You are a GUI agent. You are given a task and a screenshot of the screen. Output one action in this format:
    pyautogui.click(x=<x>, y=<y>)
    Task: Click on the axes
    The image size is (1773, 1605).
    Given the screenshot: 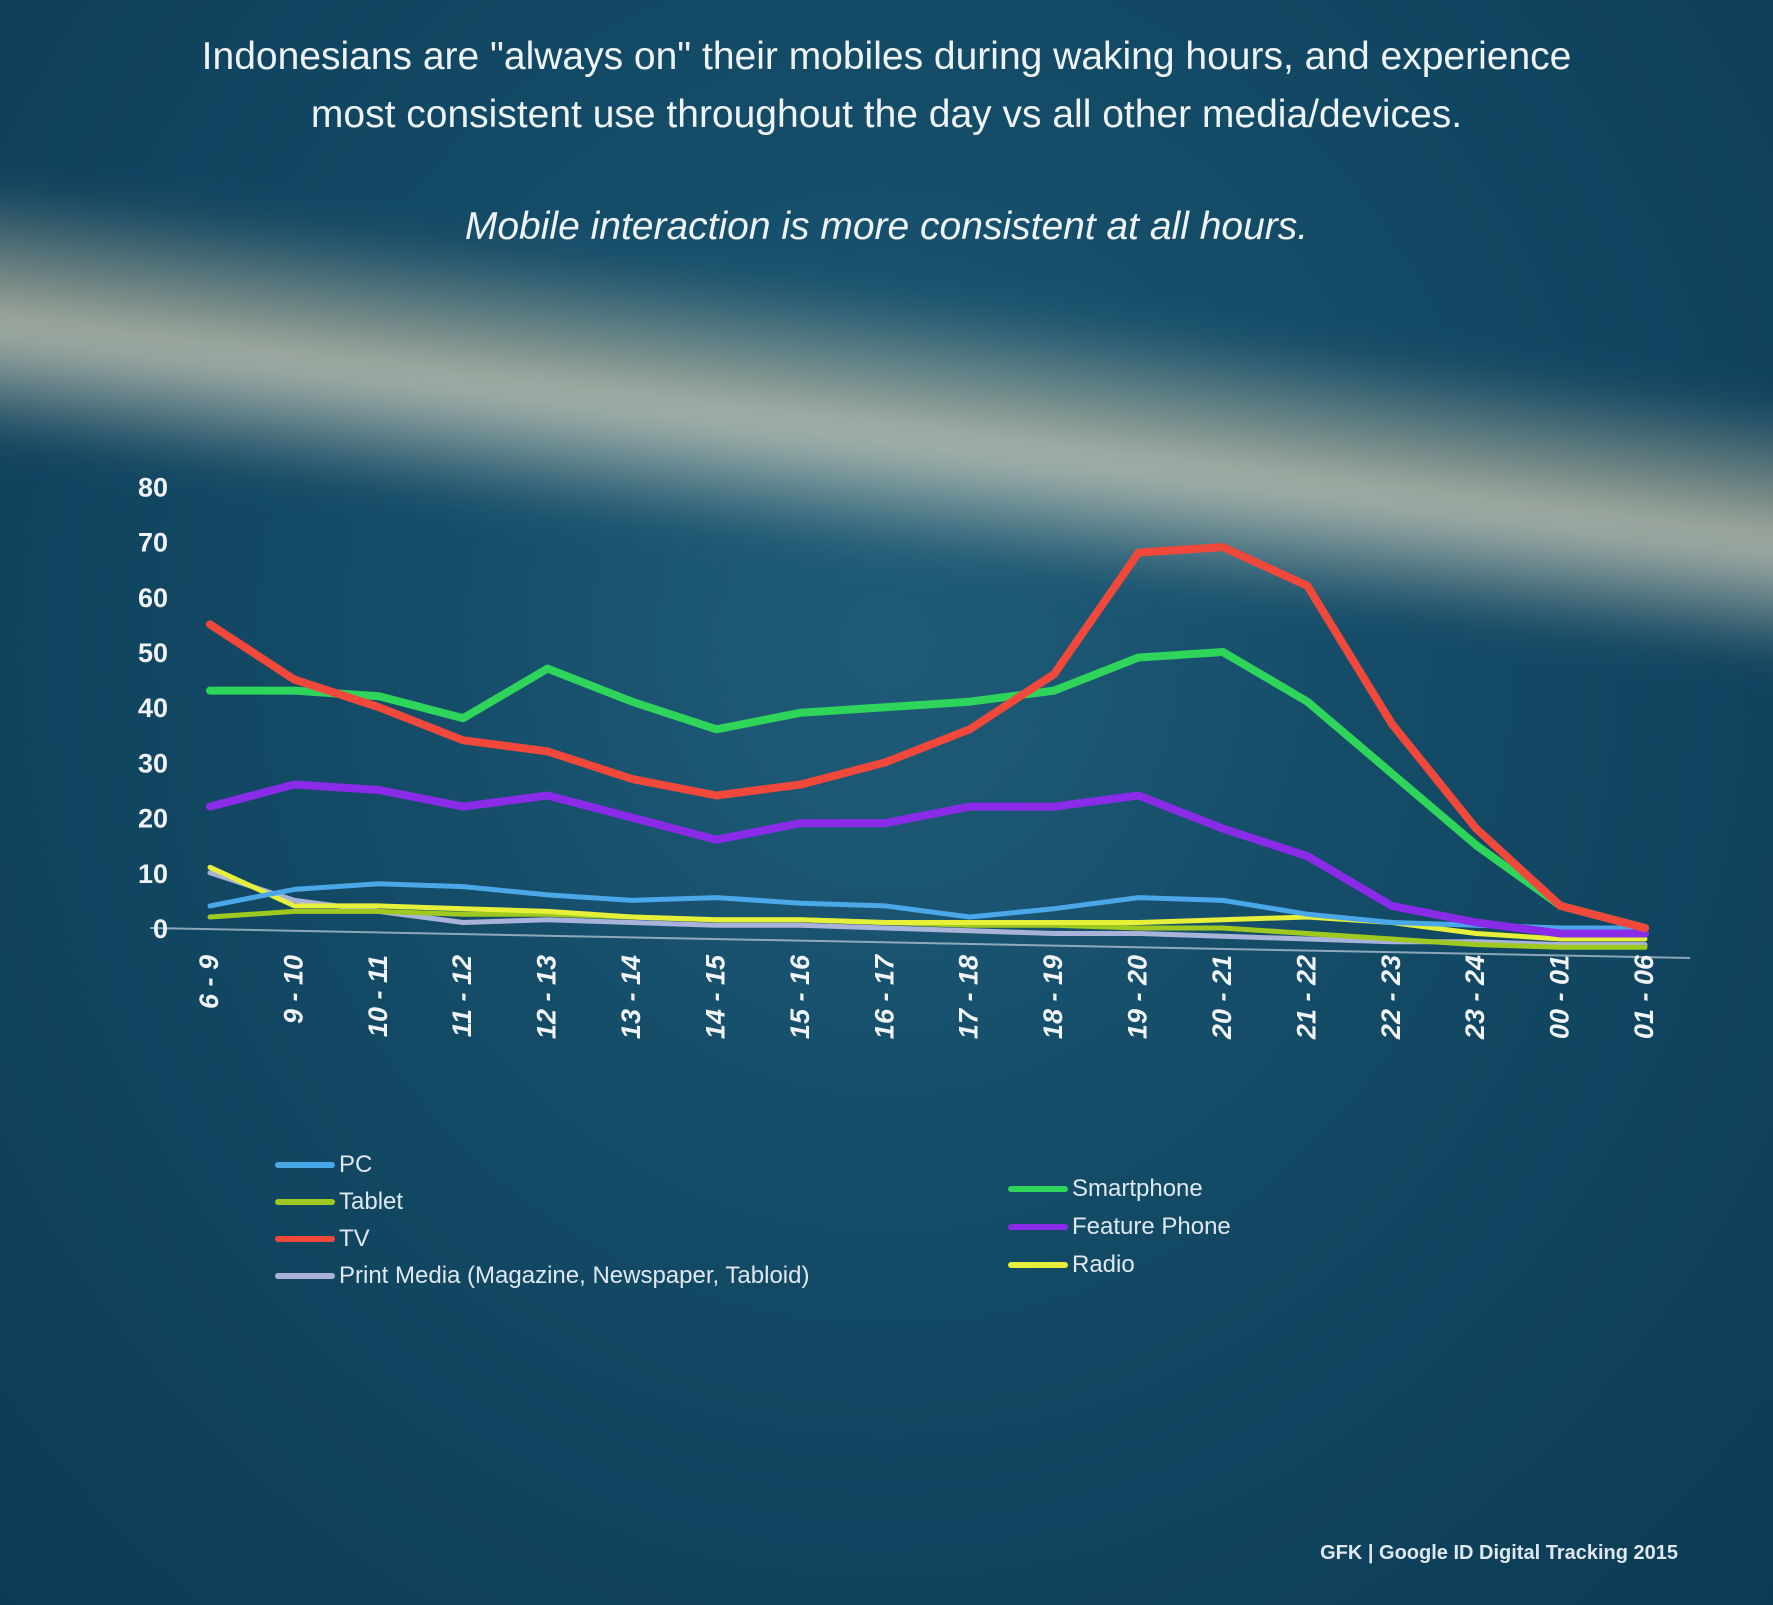 What is the action you would take?
    pyautogui.click(x=920, y=943)
    